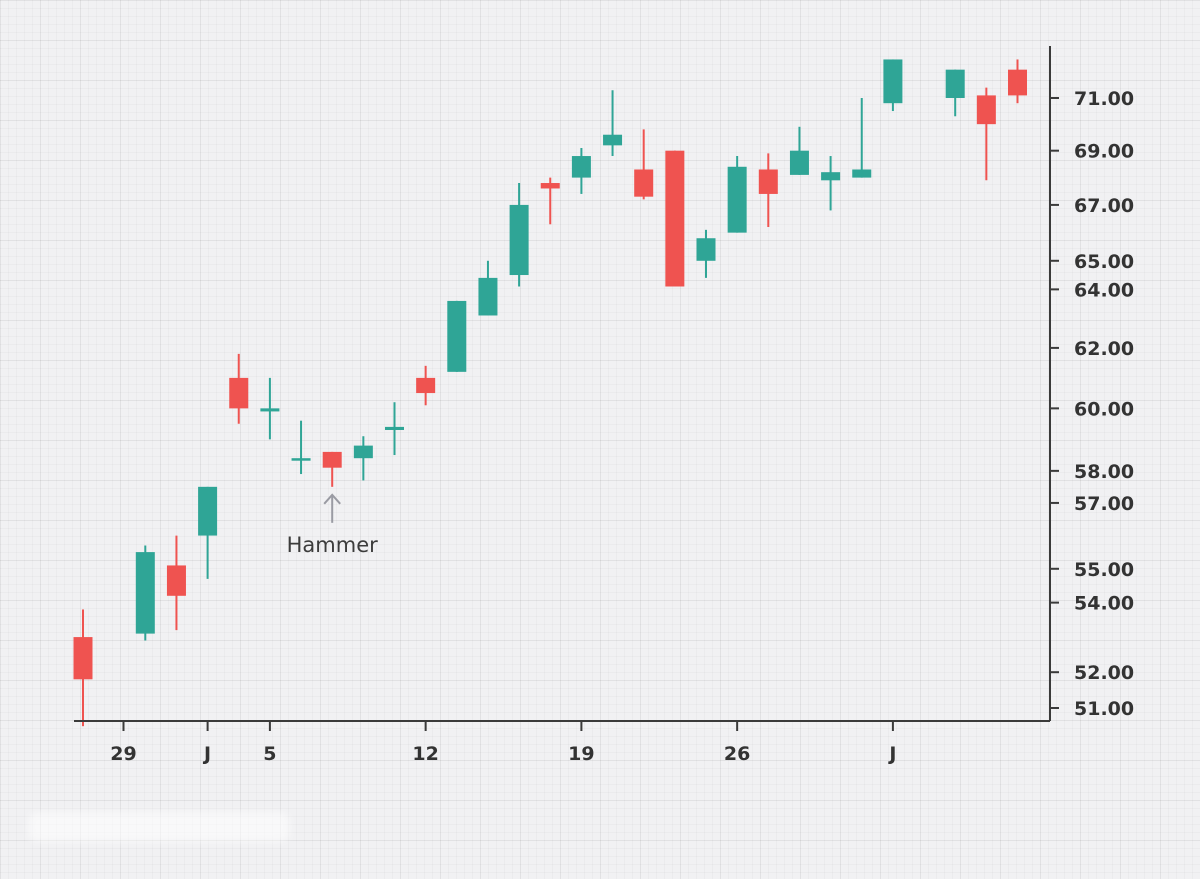  I want to click on y-tick-label: 67.00, so click(1104, 206).